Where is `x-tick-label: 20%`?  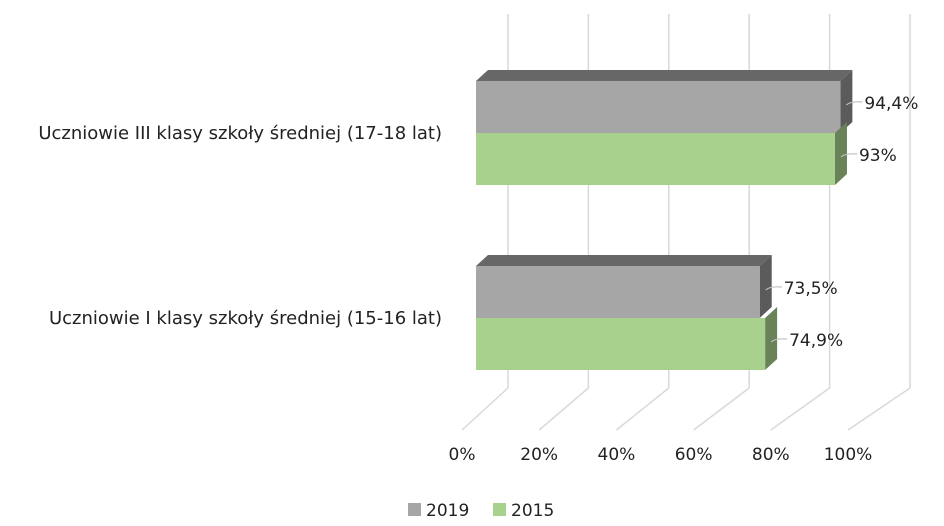
x-tick-label: 20% is located at coordinates (539, 455).